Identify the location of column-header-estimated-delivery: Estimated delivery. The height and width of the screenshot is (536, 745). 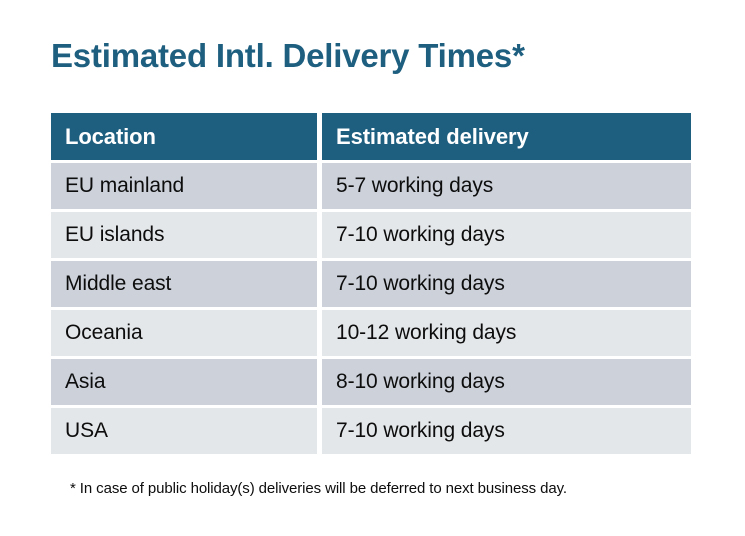
(506, 136).